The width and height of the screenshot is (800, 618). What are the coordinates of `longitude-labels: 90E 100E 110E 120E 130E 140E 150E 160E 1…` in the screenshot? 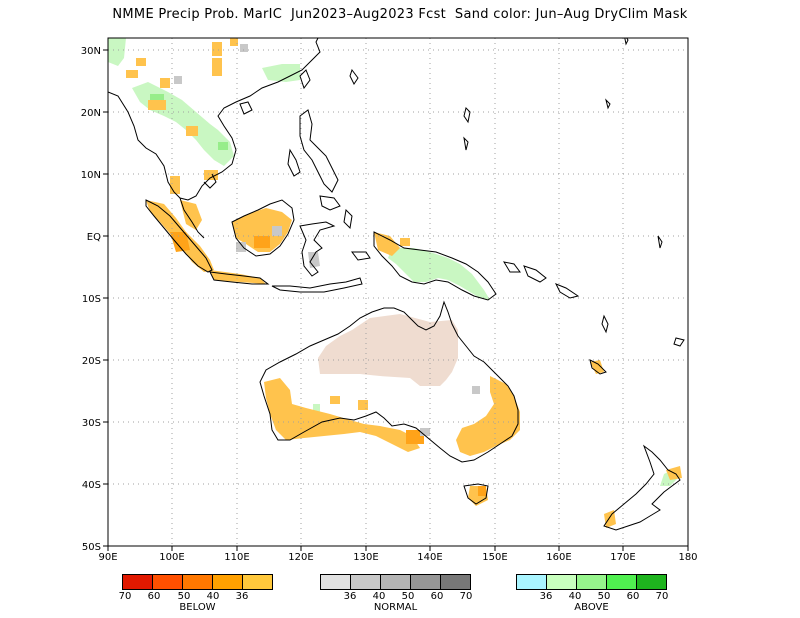 It's located at (397, 557).